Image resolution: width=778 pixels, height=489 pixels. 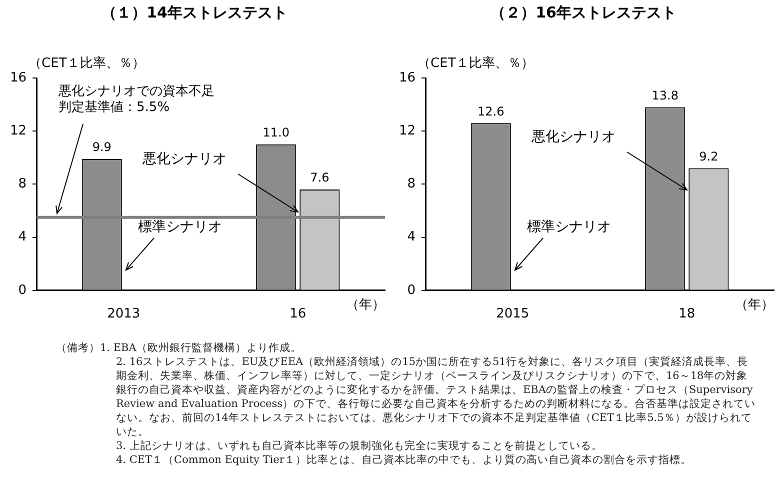 I want to click on chart-title: （１）14年ストレステスト, so click(x=195, y=12).